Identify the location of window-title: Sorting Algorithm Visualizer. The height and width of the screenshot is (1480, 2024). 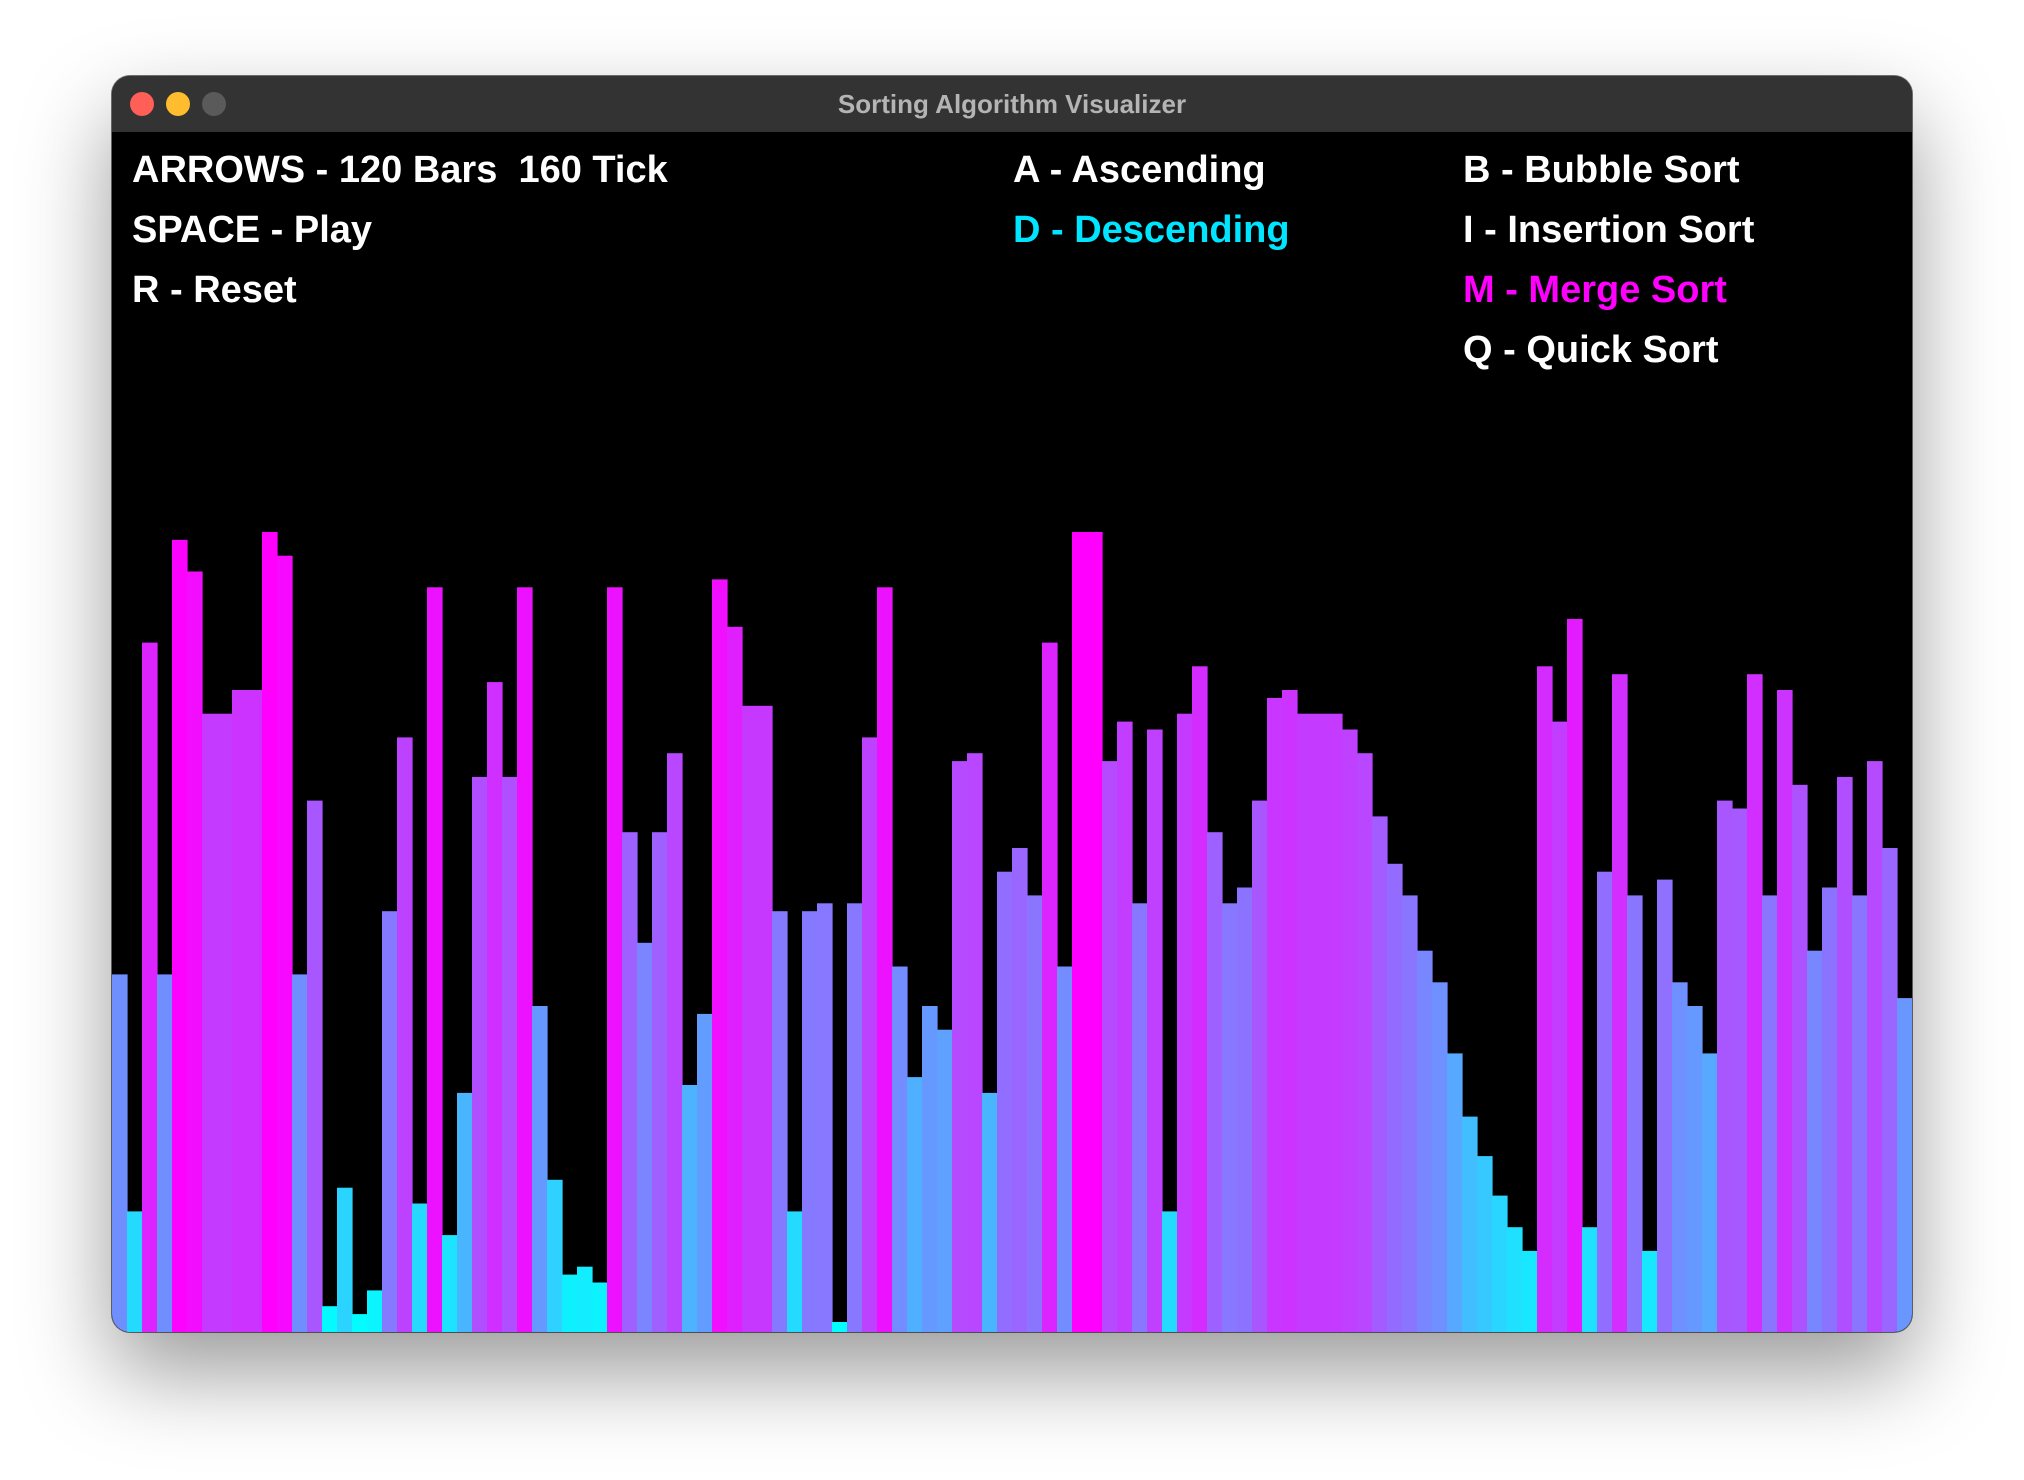
(1012, 104).